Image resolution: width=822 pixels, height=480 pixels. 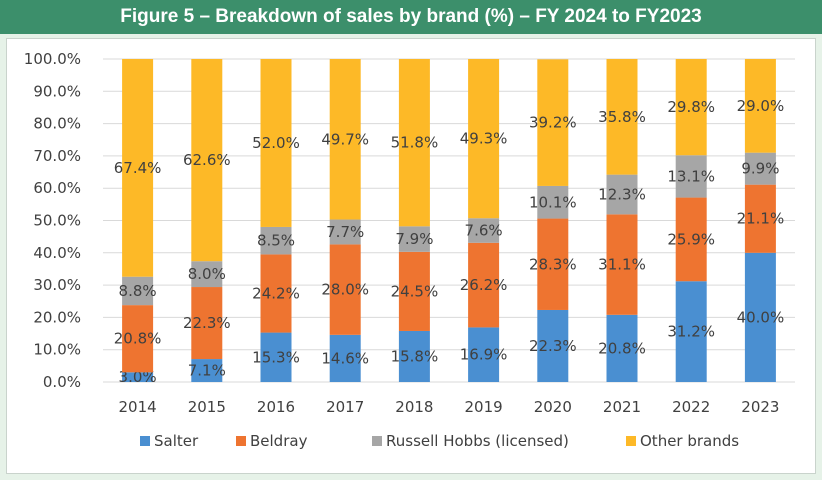 I want to click on data-label: 52.0%, so click(x=276, y=143).